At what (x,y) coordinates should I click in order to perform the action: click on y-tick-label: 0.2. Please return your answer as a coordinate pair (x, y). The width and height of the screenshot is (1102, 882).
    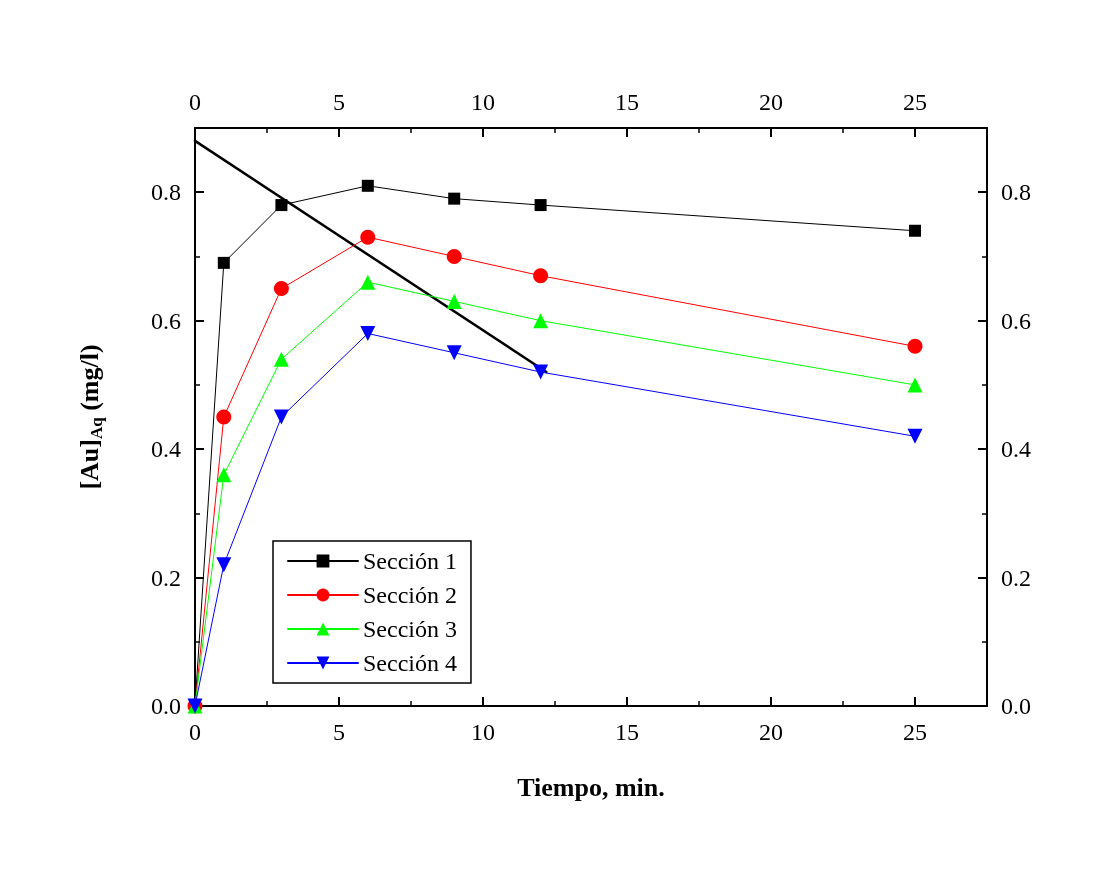
    Looking at the image, I should click on (166, 577).